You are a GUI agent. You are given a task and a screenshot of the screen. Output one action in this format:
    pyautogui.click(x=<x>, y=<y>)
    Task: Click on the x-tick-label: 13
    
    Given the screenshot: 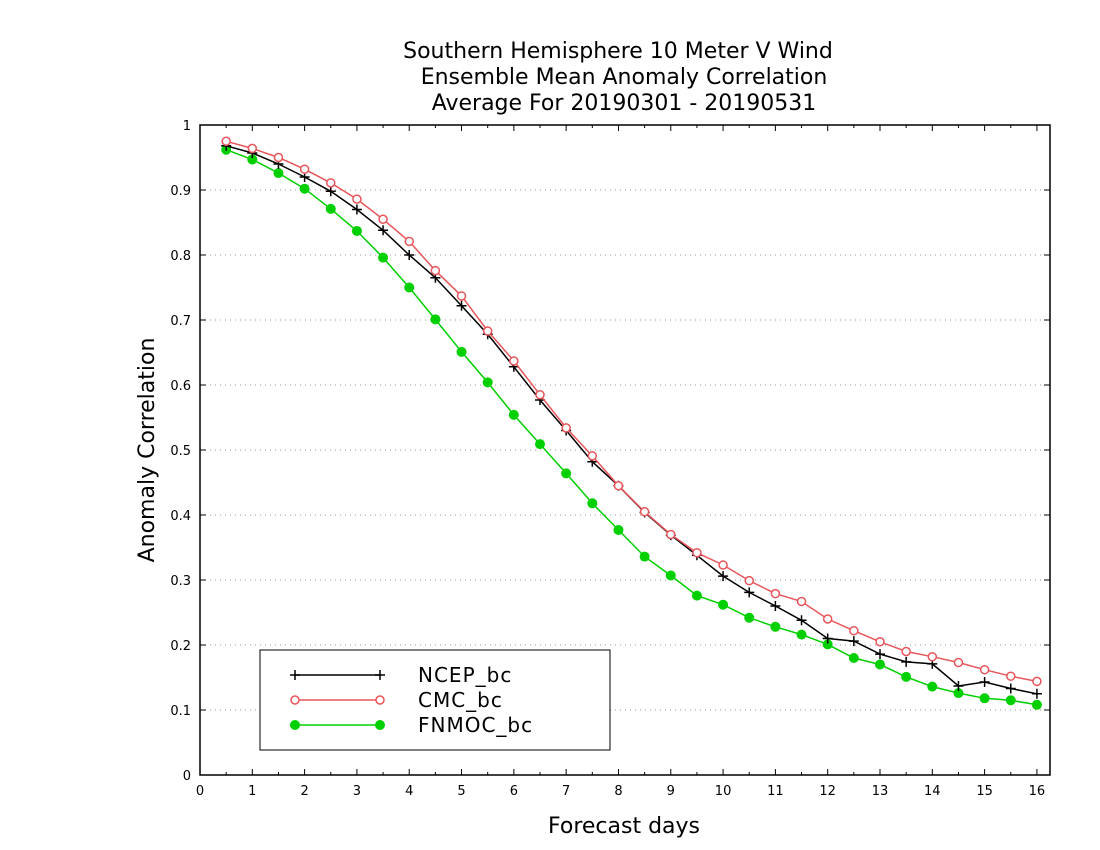 What is the action you would take?
    pyautogui.click(x=880, y=791)
    